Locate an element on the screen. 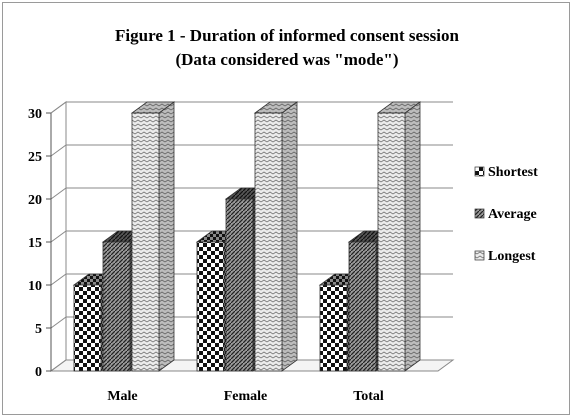  bar-longest-male is located at coordinates (145, 242).